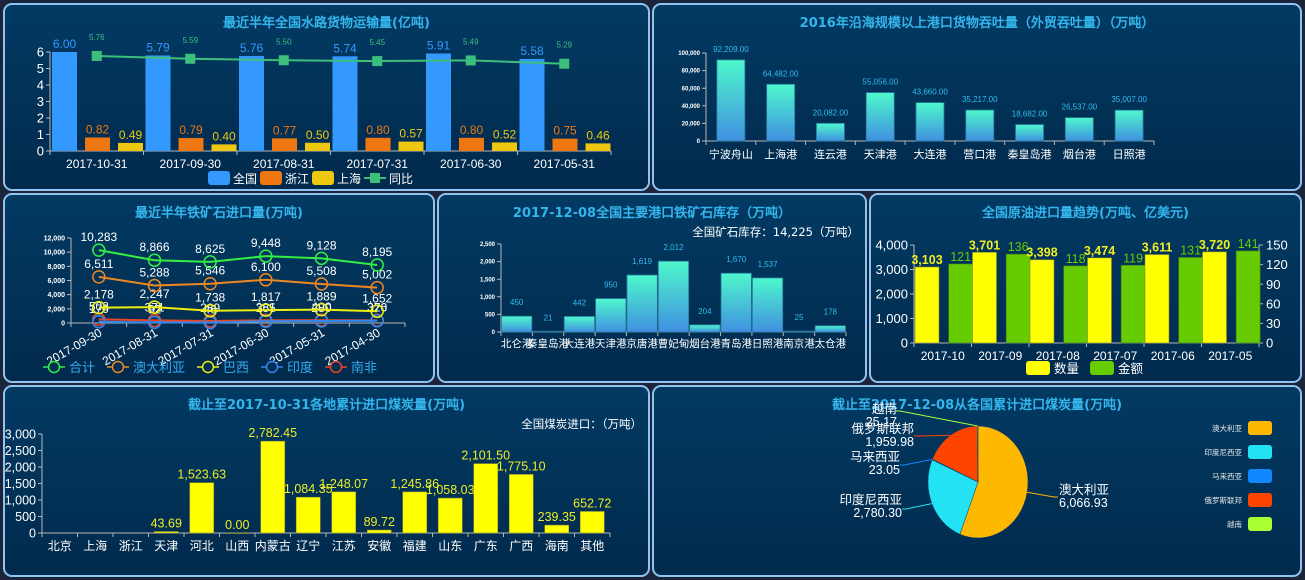 This screenshot has height=580, width=1305. I want to click on y-tick-label: 3,000, so click(20, 434).